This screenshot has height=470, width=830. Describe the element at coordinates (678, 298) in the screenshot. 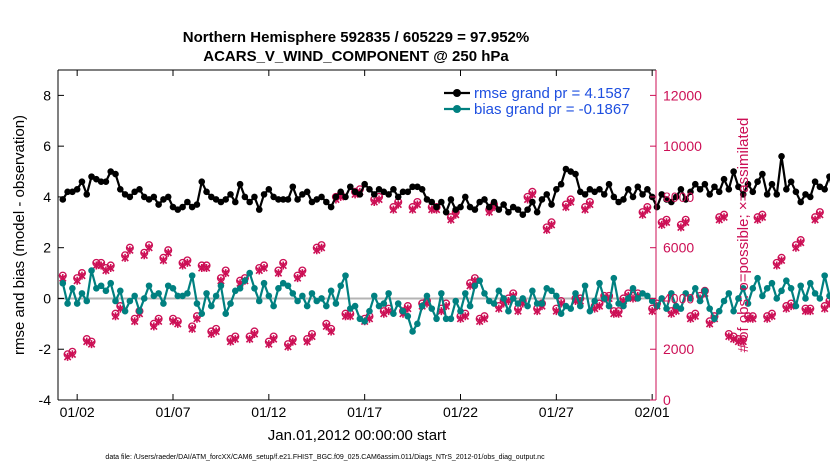

I see `y-right-tick-label: 4000` at that location.